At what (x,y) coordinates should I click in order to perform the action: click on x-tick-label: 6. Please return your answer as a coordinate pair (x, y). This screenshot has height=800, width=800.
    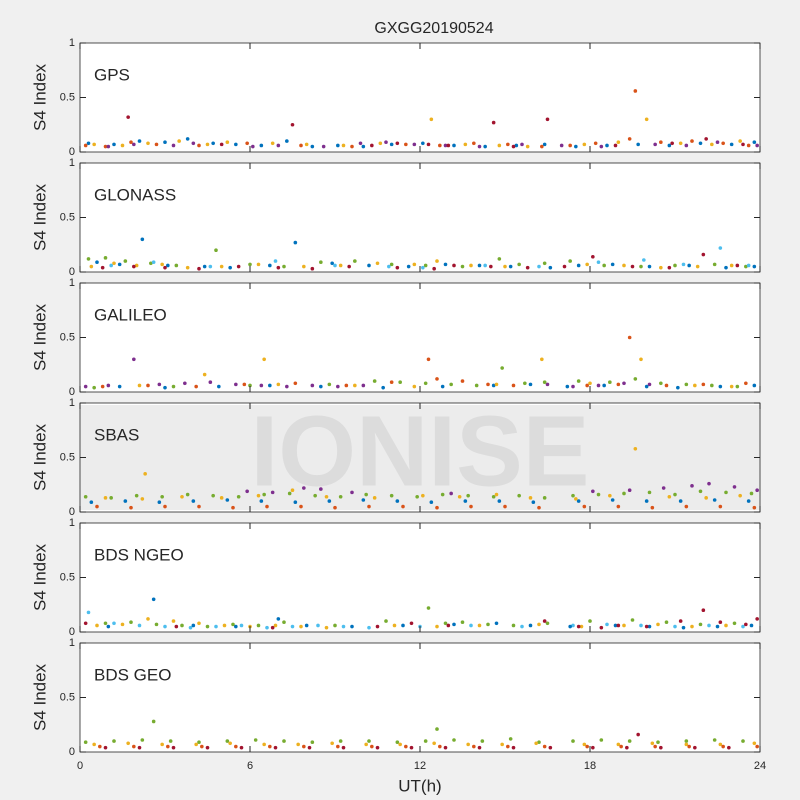
    Looking at the image, I should click on (250, 766).